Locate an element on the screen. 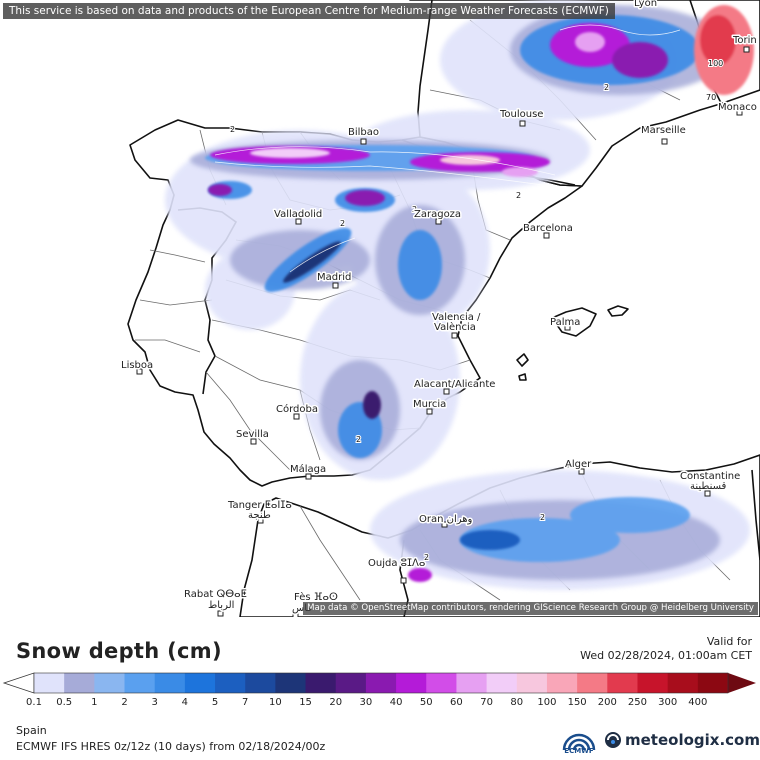 This screenshot has height=760, width=760. city-madrid: Madrid is located at coordinates (334, 280).